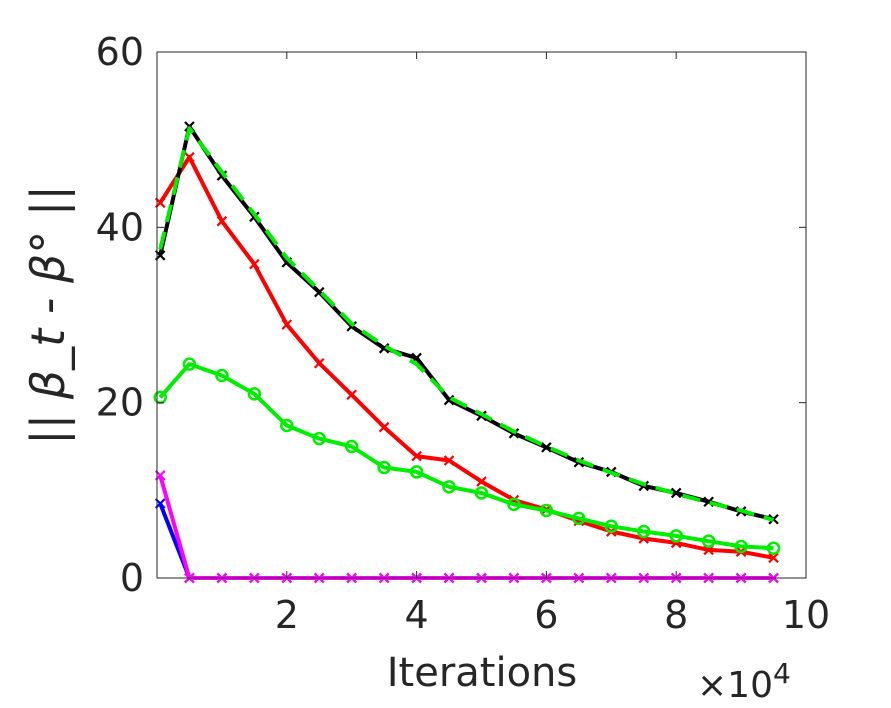 The height and width of the screenshot is (708, 891). I want to click on y-tick-label: 60, so click(120, 52).